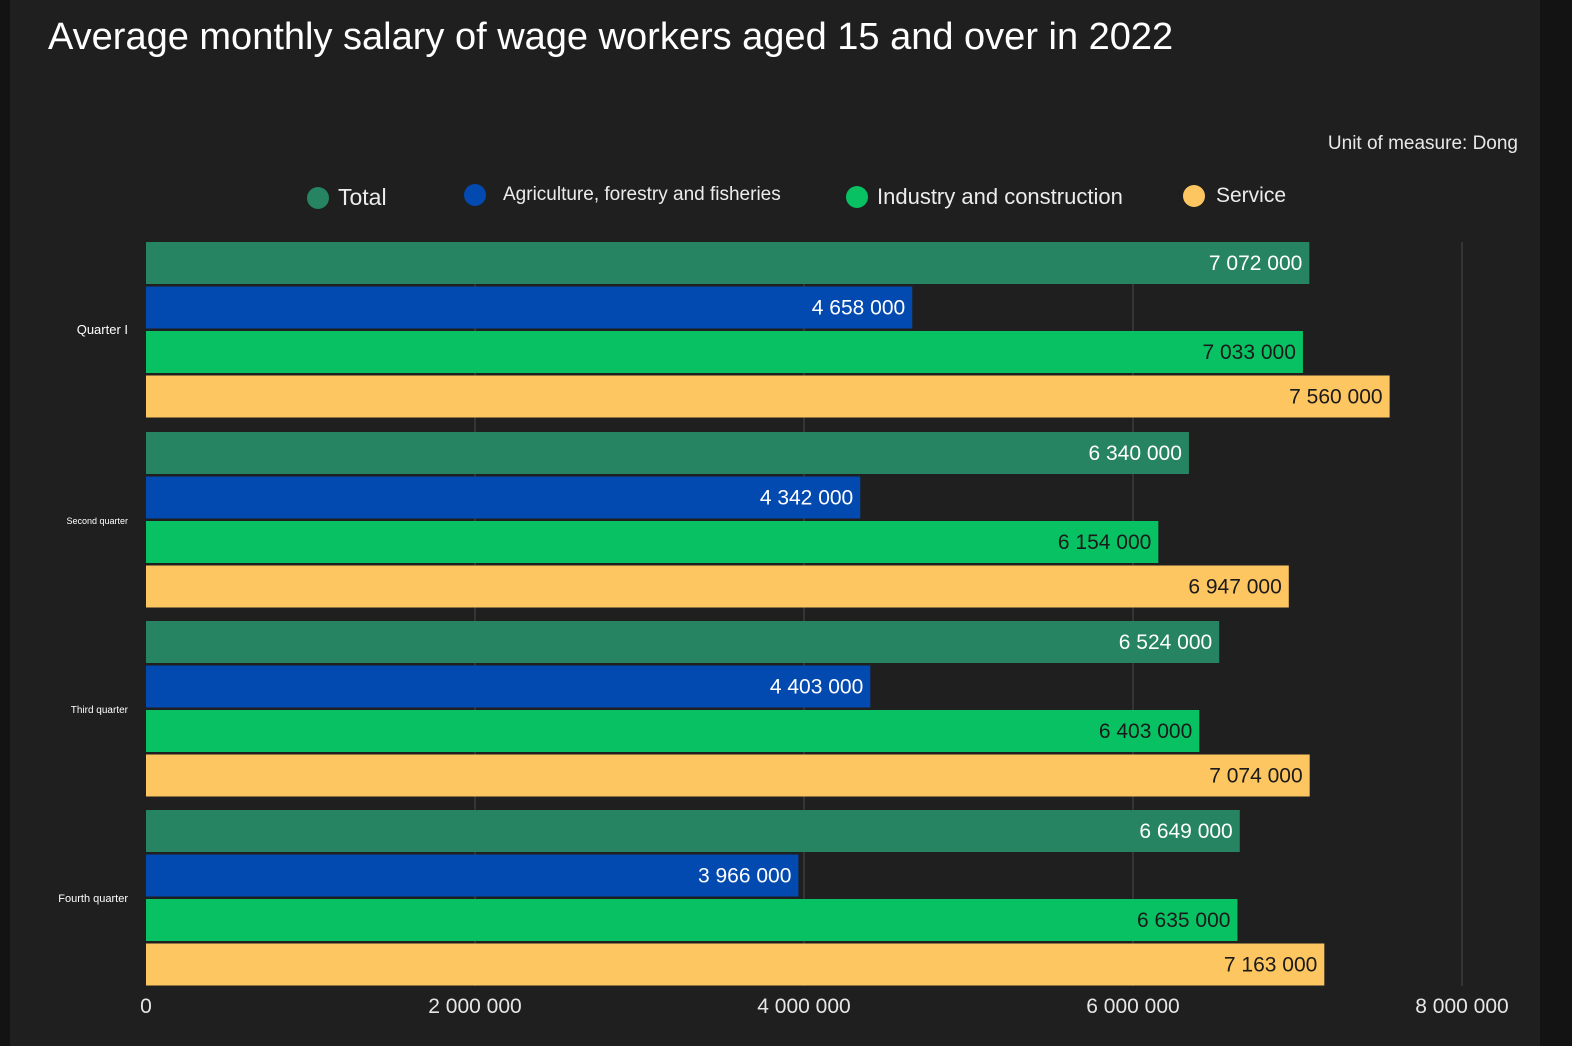 The height and width of the screenshot is (1046, 1572). Describe the element at coordinates (97, 521) in the screenshot. I see `category-label: Second quarter` at that location.